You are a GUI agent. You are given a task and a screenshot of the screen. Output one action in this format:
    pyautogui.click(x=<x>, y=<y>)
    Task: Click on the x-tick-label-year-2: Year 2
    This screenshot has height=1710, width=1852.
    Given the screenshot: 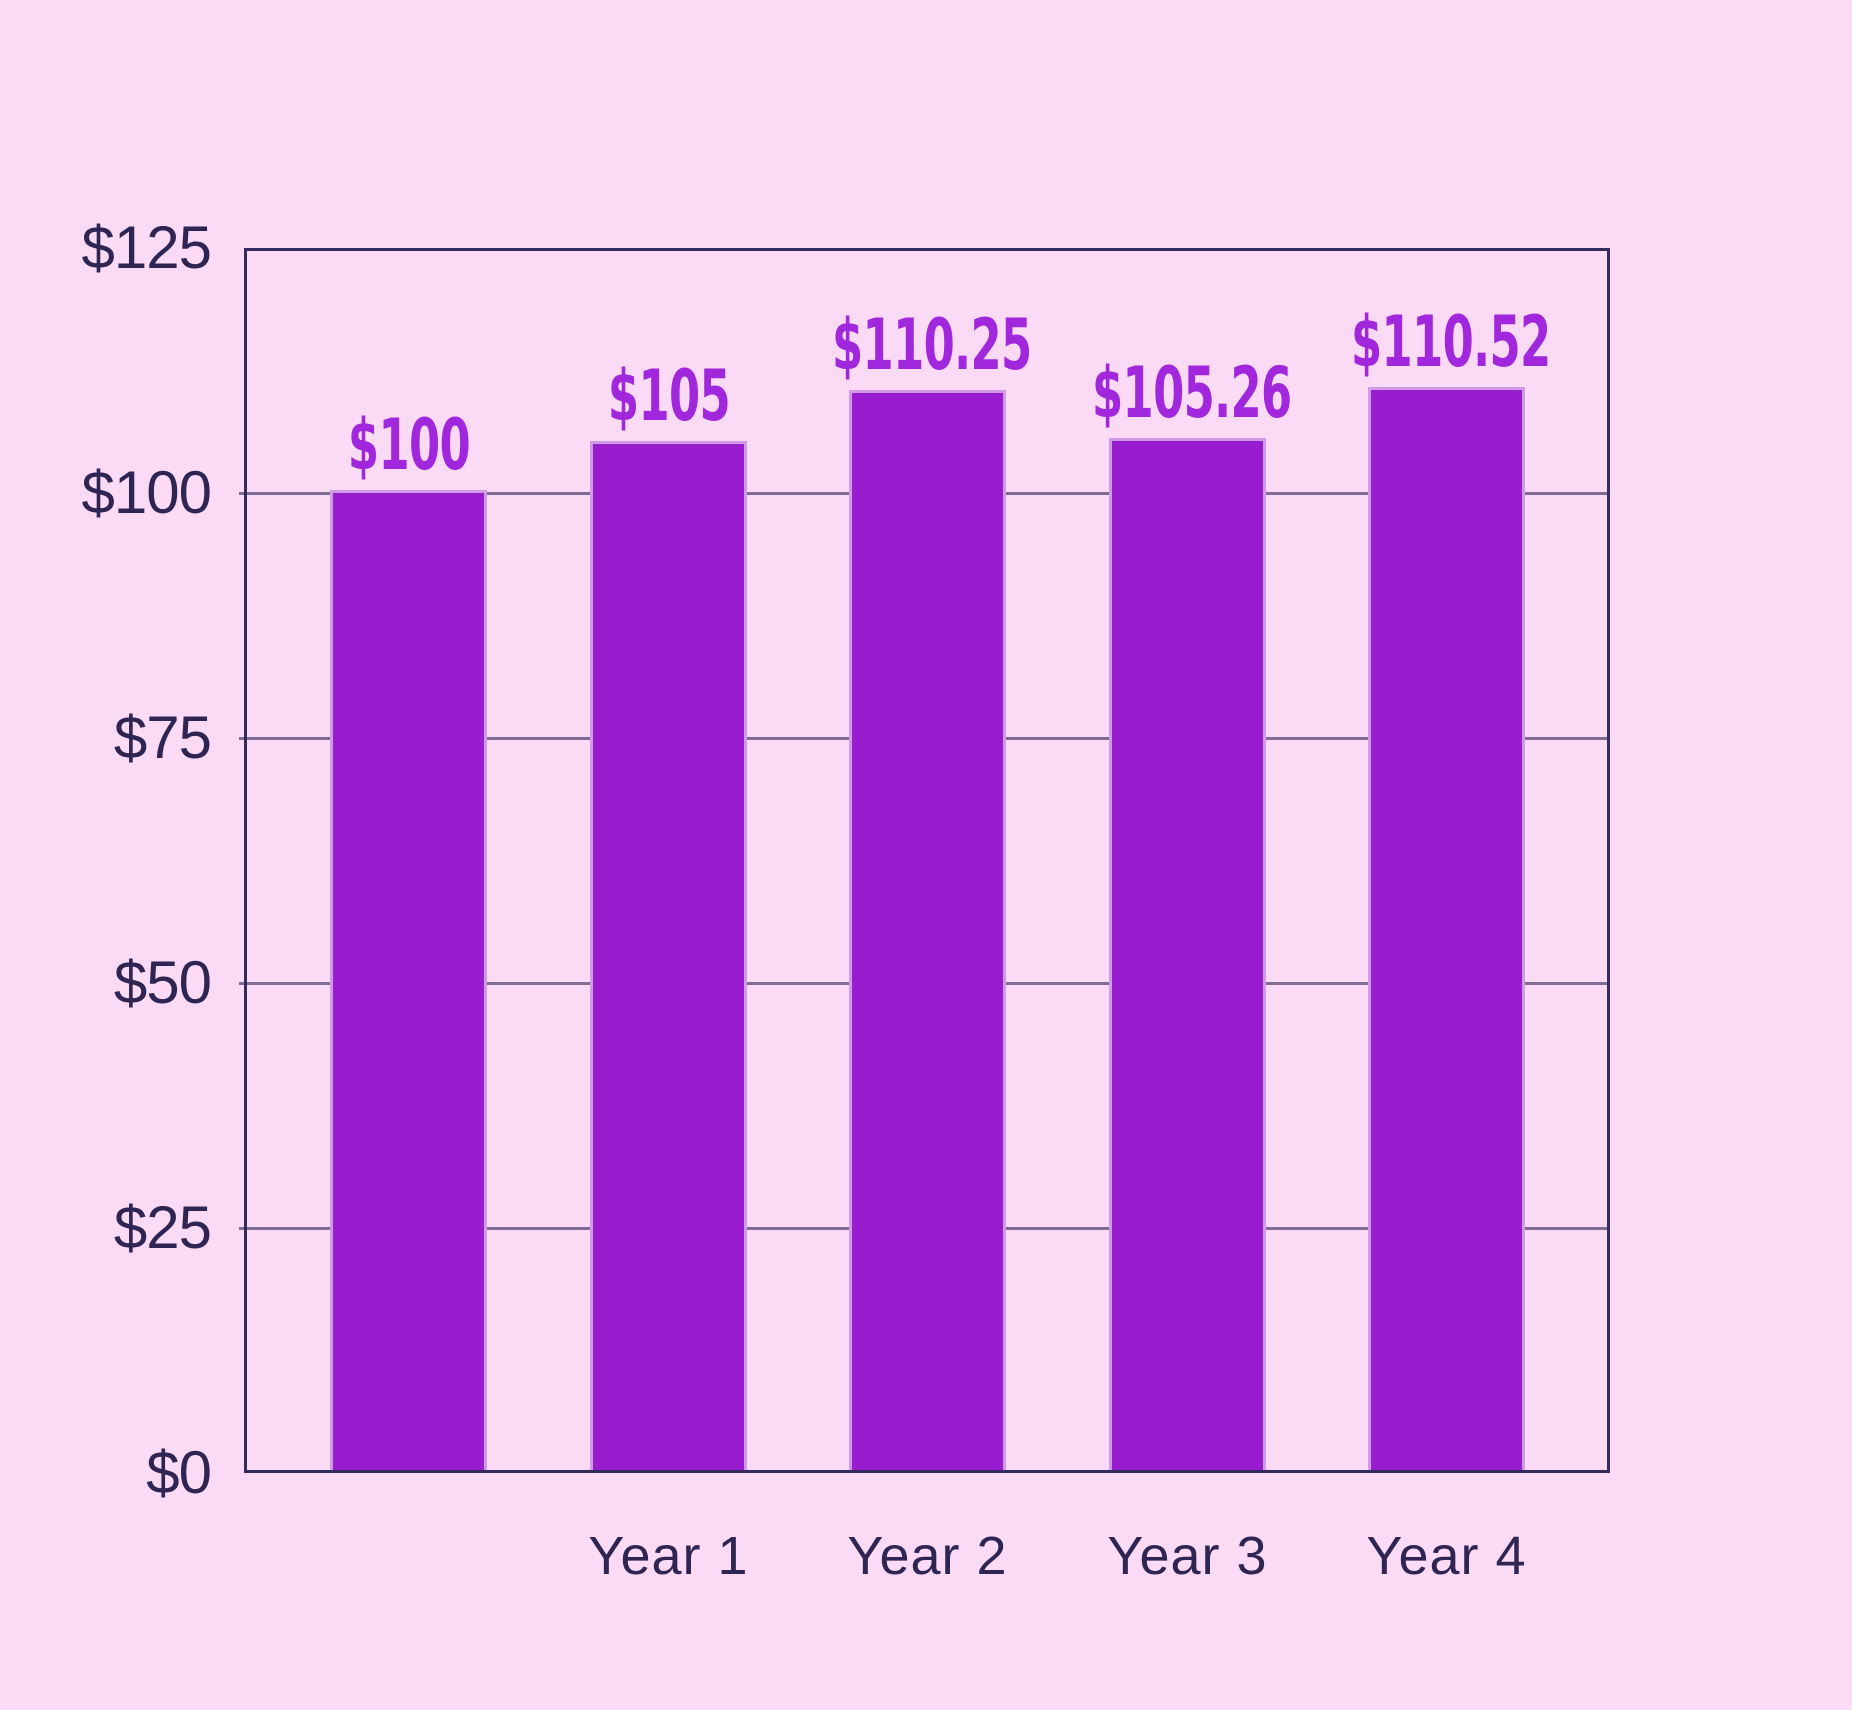 What is the action you would take?
    pyautogui.click(x=927, y=1556)
    